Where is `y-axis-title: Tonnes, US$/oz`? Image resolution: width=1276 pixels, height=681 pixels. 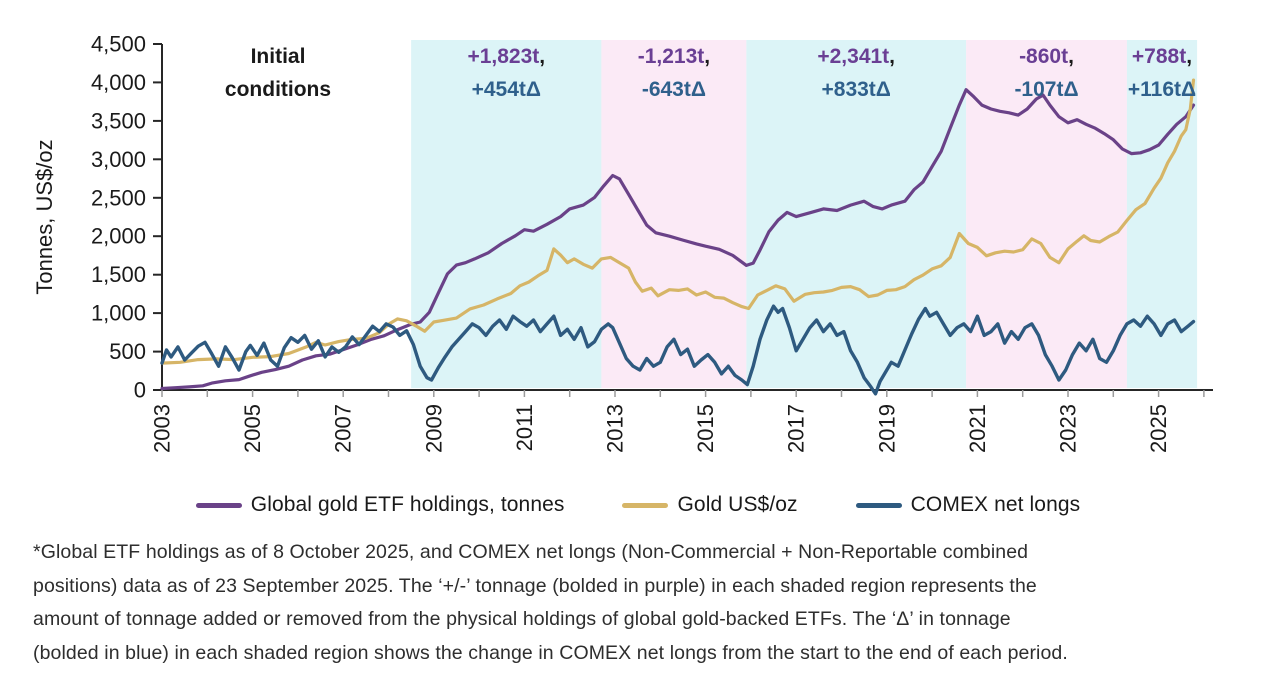
y-axis-title: Tonnes, US$/oz is located at coordinates (44, 216).